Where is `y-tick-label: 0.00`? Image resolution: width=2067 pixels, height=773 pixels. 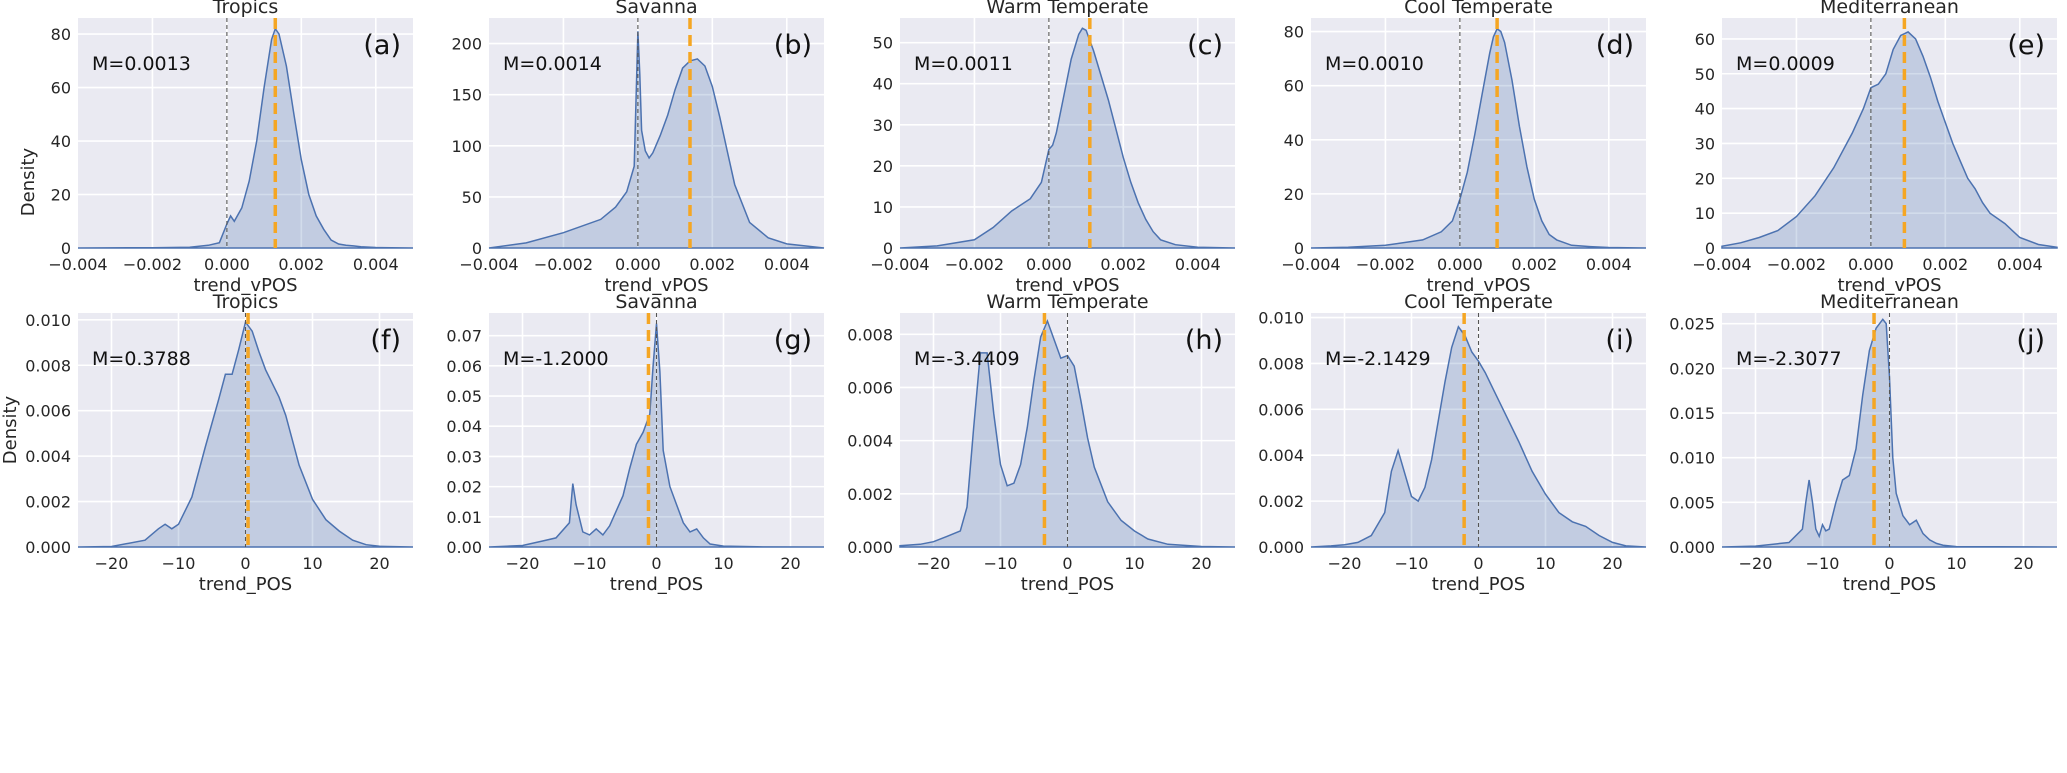 y-tick-label: 0.00 is located at coordinates (464, 547).